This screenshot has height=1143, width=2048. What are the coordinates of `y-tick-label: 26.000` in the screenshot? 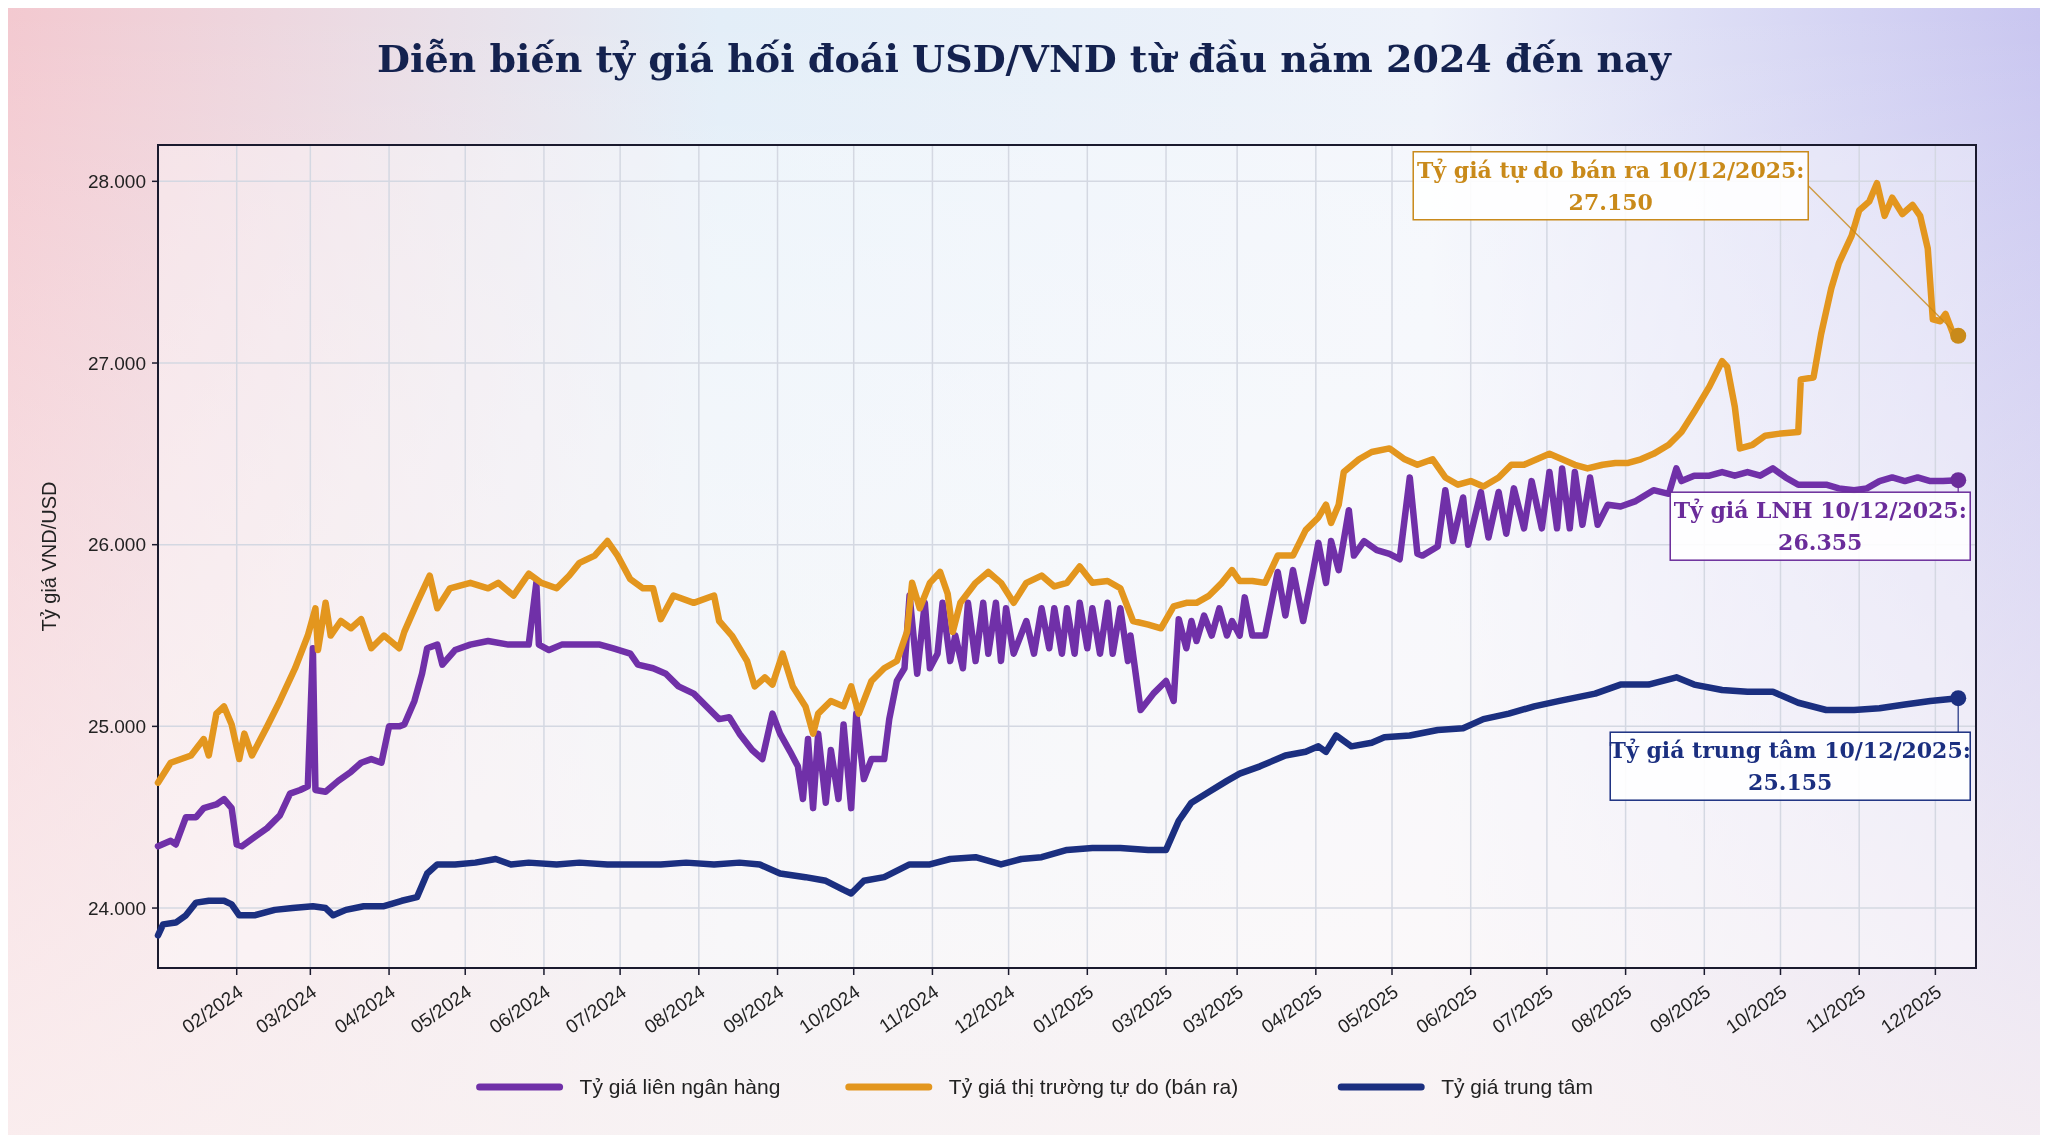 It's located at (116, 545).